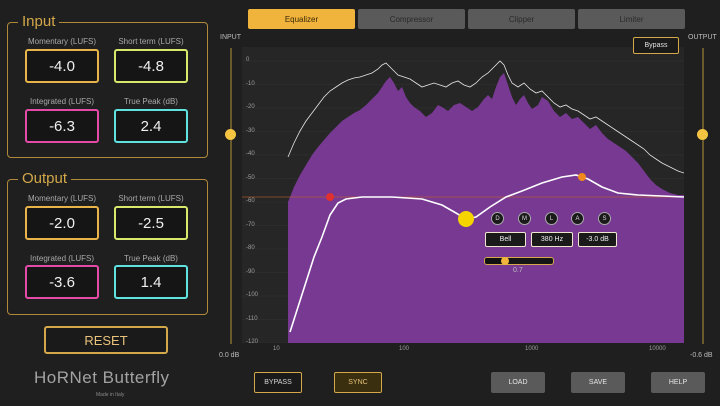 This screenshot has height=406, width=720. Describe the element at coordinates (657, 349) in the screenshot. I see `x-tick-label: 10000` at that location.